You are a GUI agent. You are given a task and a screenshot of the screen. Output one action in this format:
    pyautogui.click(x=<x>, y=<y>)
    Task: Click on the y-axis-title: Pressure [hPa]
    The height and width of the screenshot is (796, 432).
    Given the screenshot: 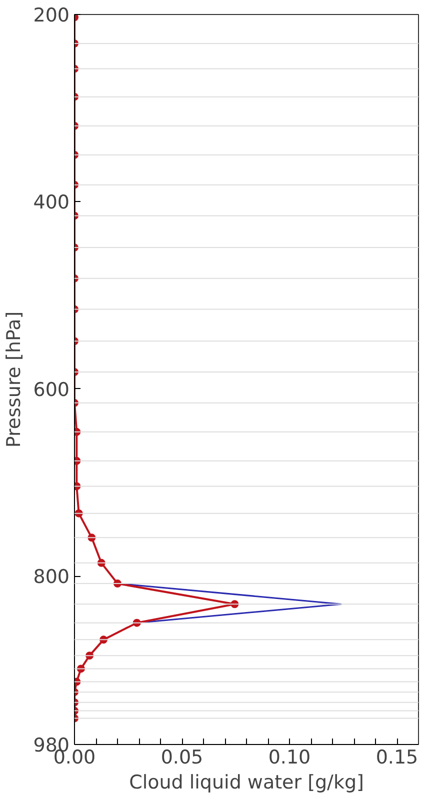 What is the action you would take?
    pyautogui.click(x=14, y=379)
    